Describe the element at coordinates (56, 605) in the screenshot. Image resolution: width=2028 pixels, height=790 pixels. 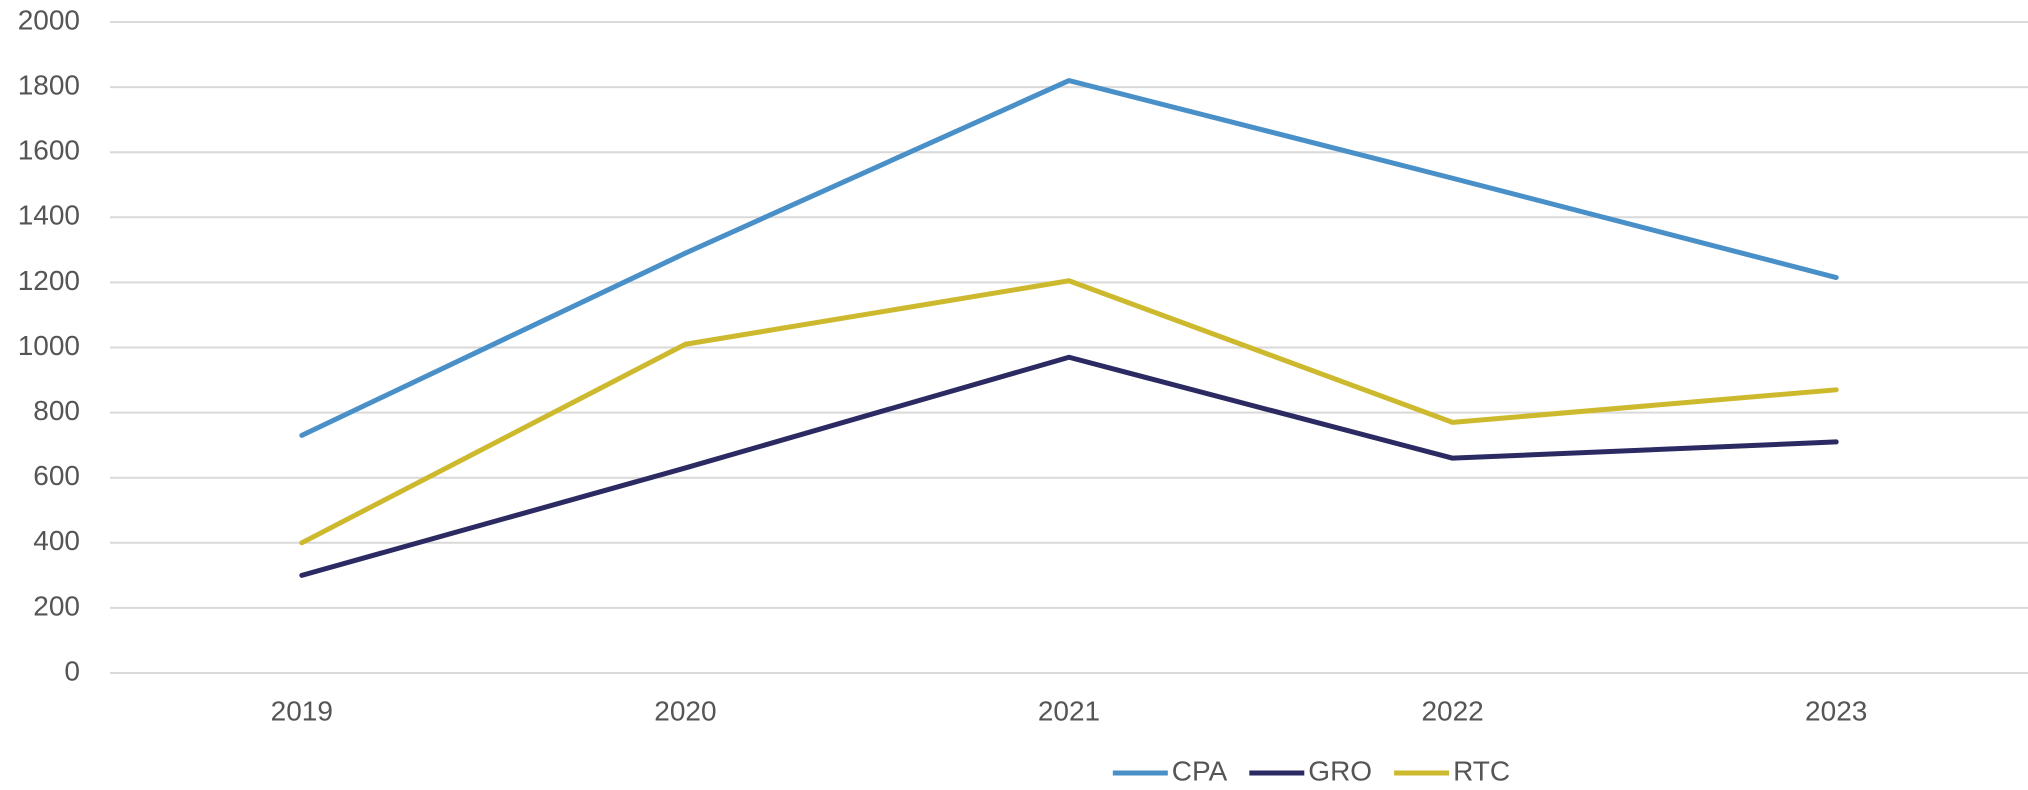
I see `y-tick-label: 200` at that location.